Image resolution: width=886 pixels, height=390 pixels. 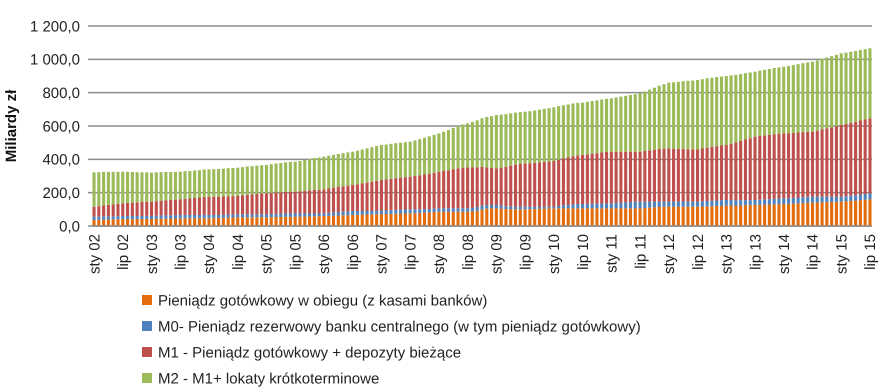 What do you see at coordinates (310, 353) in the screenshot?
I see `legend-label: M1 - Pieniądz gotówkowy + depozyty bieżące` at bounding box center [310, 353].